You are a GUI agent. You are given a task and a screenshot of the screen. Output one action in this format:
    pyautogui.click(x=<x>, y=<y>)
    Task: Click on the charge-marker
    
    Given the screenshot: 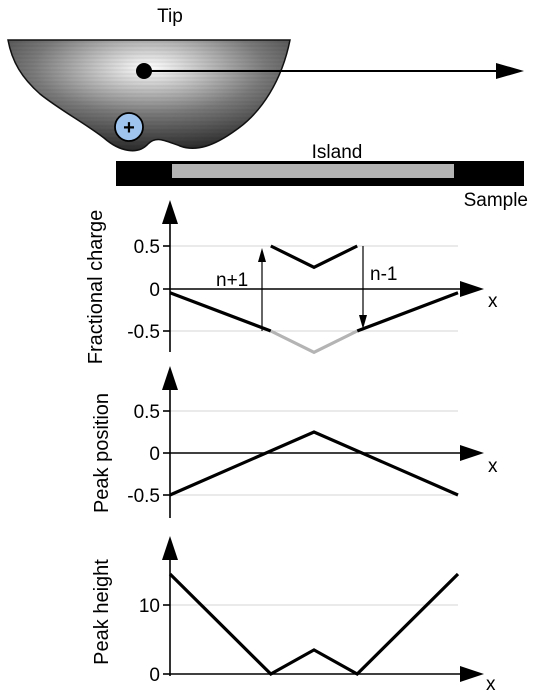 What is the action you would take?
    pyautogui.click(x=129, y=127)
    